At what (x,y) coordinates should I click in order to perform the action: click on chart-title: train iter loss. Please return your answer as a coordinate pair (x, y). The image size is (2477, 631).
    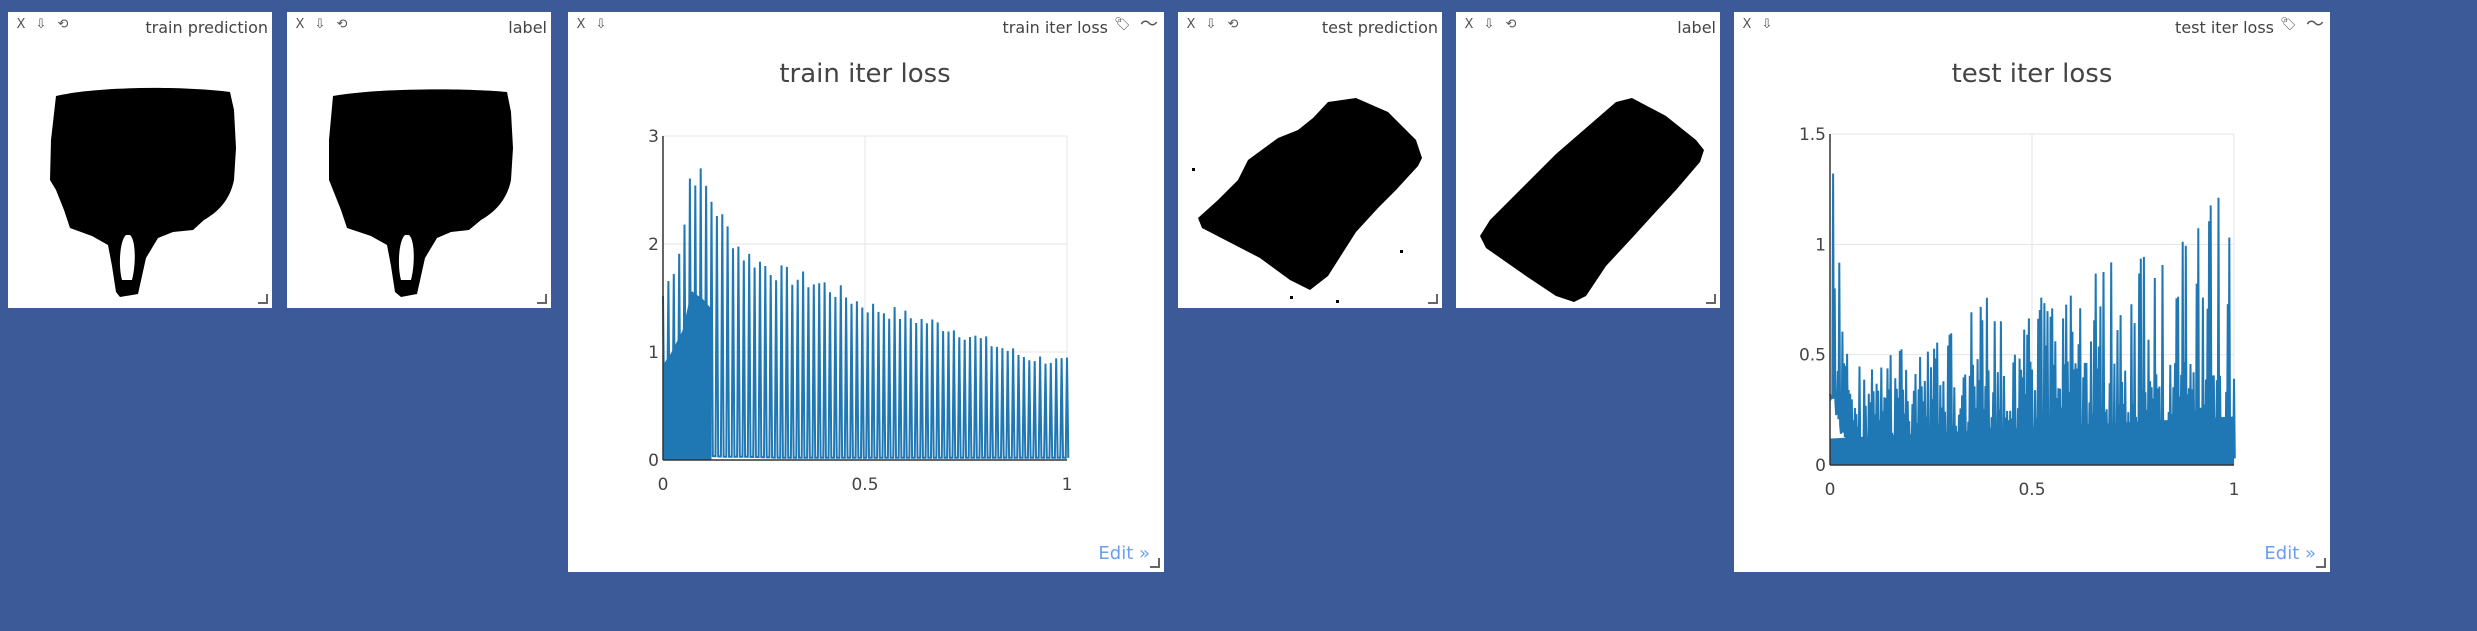
    Looking at the image, I should click on (864, 74).